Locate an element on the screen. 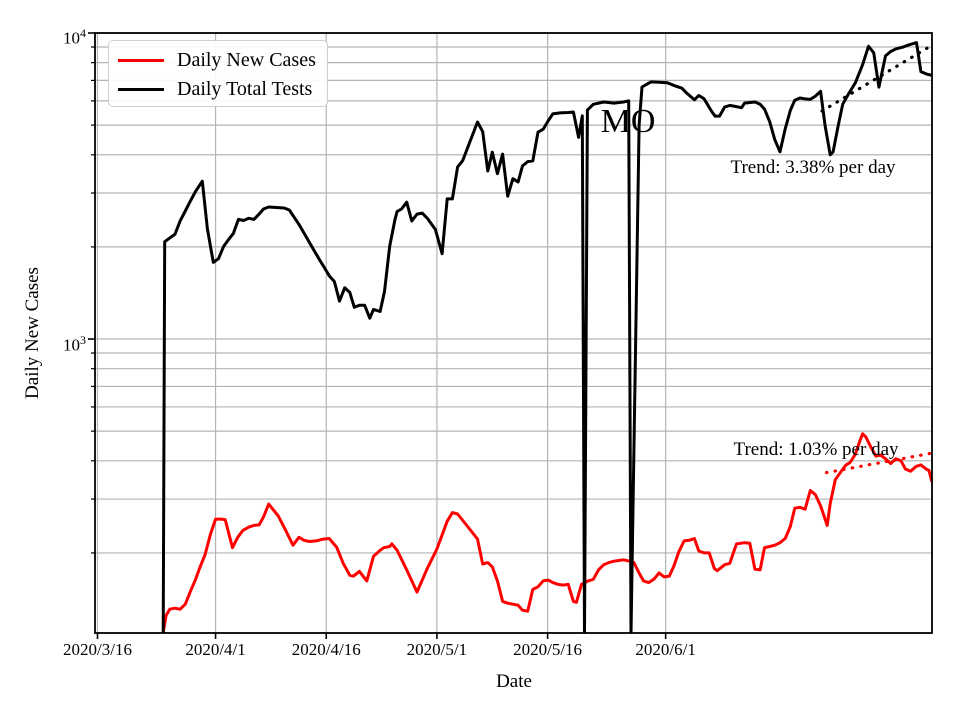 Image resolution: width=960 pixels, height=720 pixels. cases-line-swatch is located at coordinates (141, 60).